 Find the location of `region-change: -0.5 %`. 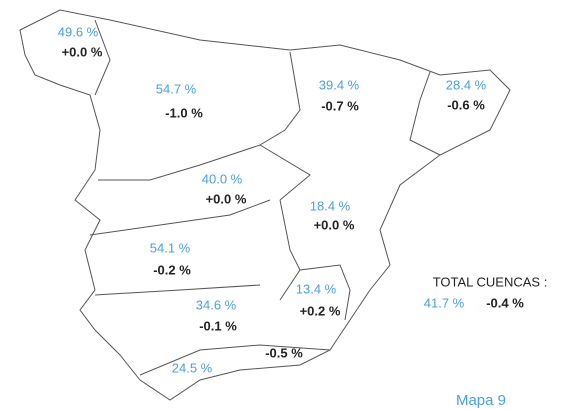

region-change: -0.5 % is located at coordinates (284, 352).